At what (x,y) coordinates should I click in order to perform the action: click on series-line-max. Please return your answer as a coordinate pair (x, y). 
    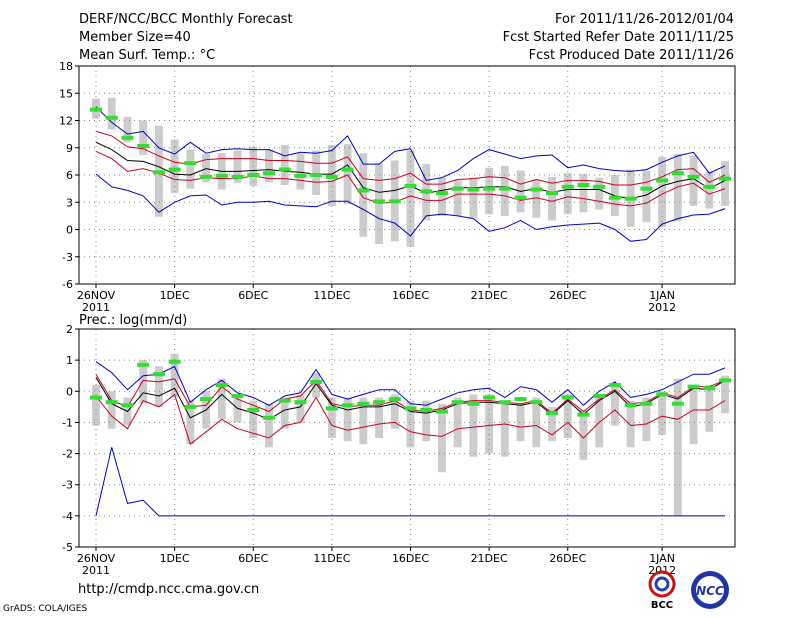
    Looking at the image, I should click on (410, 143).